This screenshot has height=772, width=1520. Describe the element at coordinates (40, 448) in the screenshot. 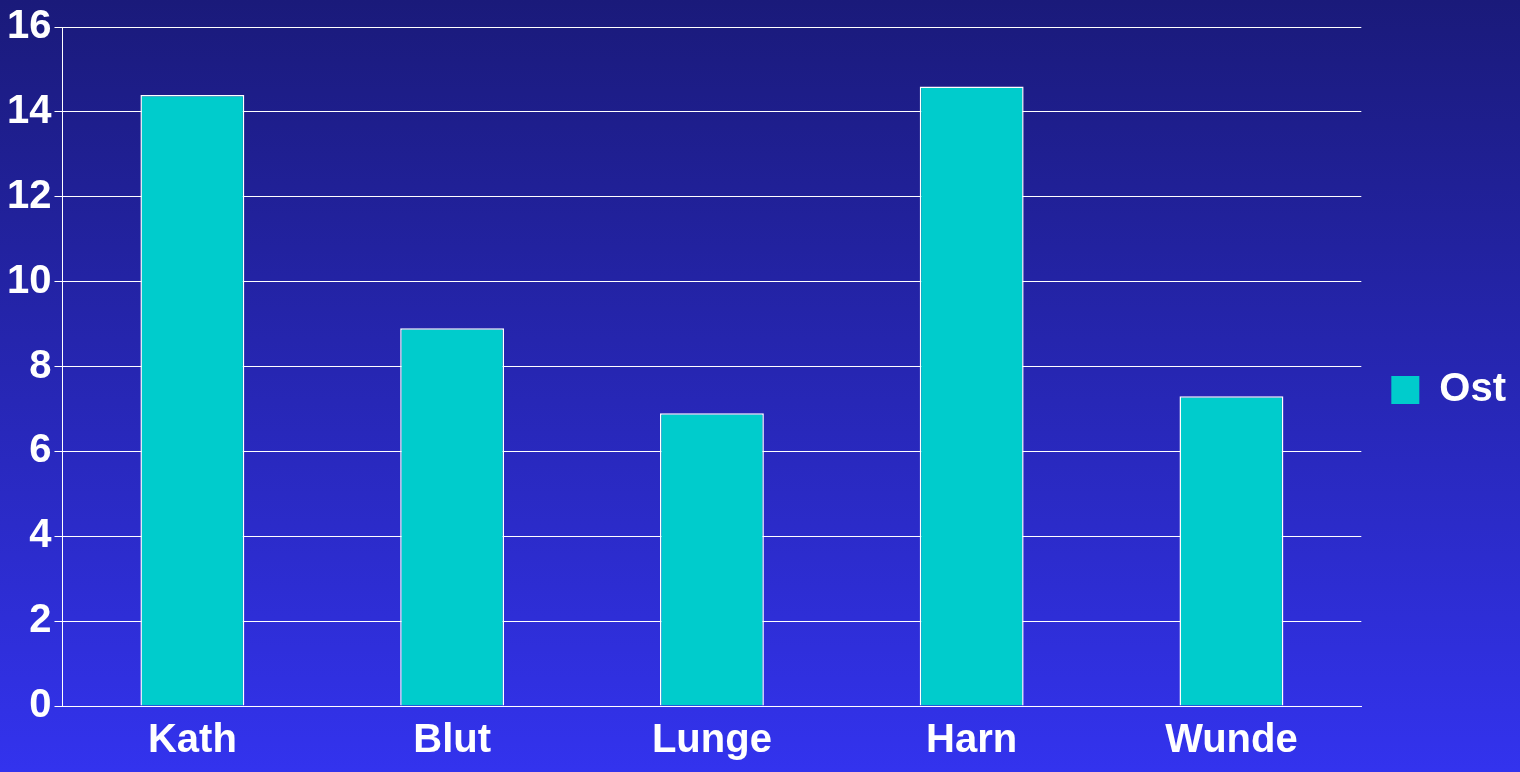

I see `y-tick-label: 6` at that location.